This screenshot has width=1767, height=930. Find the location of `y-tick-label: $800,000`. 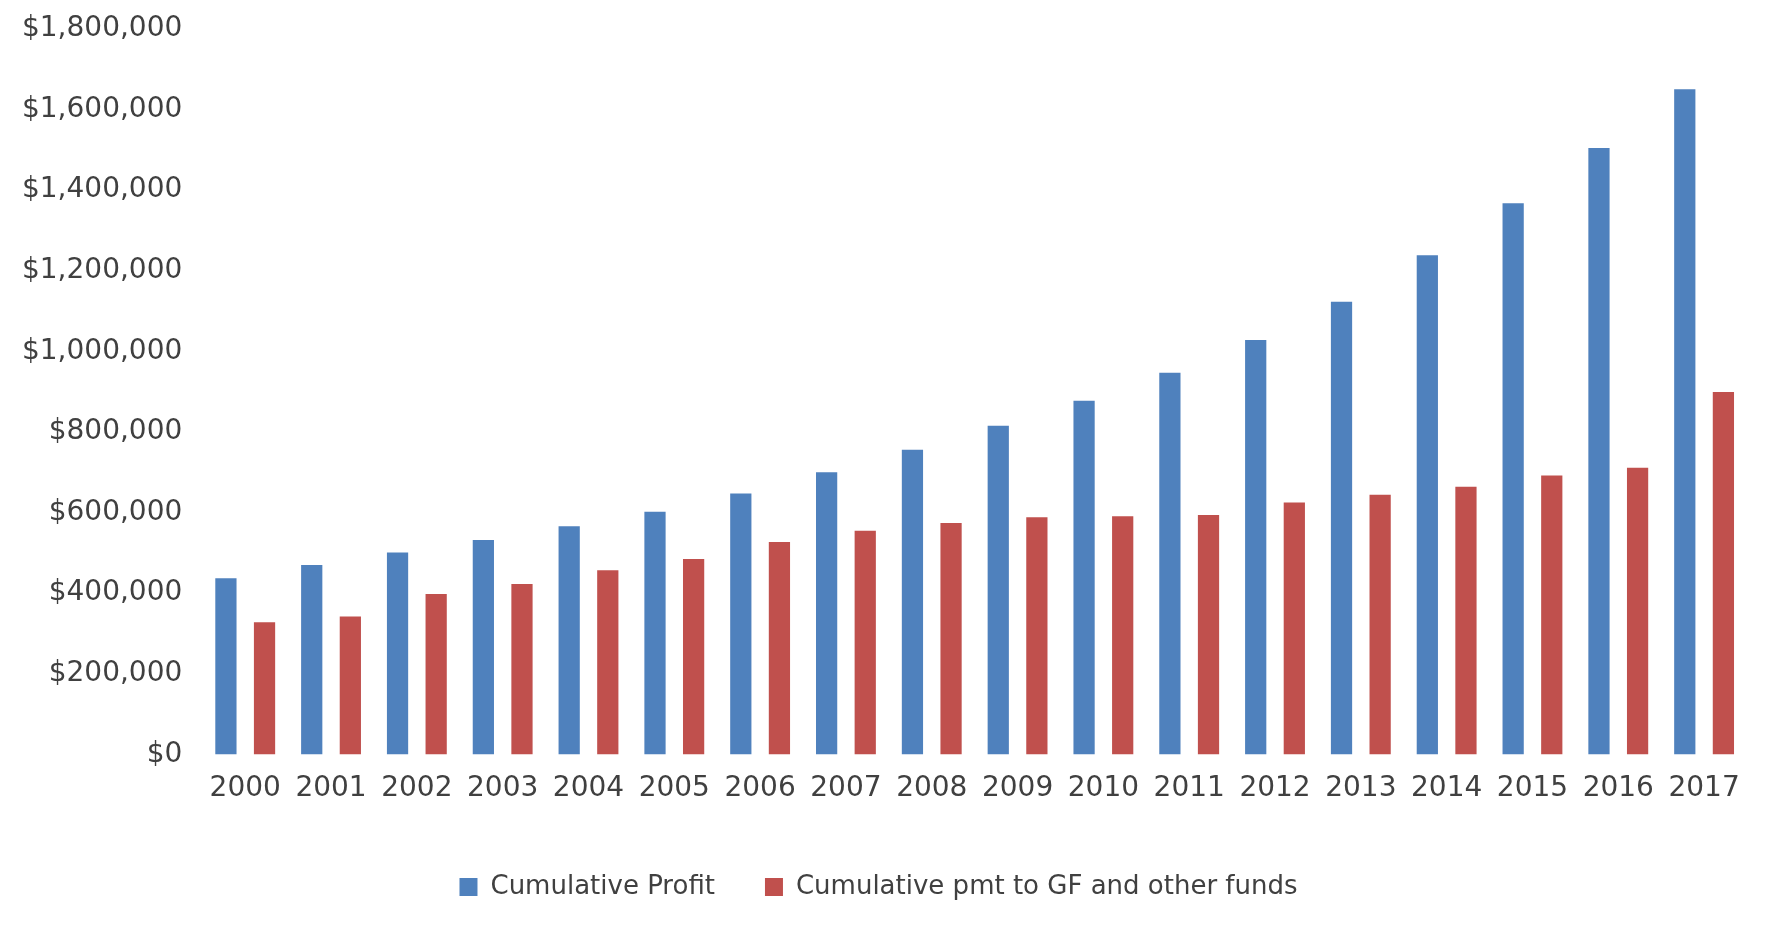

y-tick-label: $800,000 is located at coordinates (115, 430).